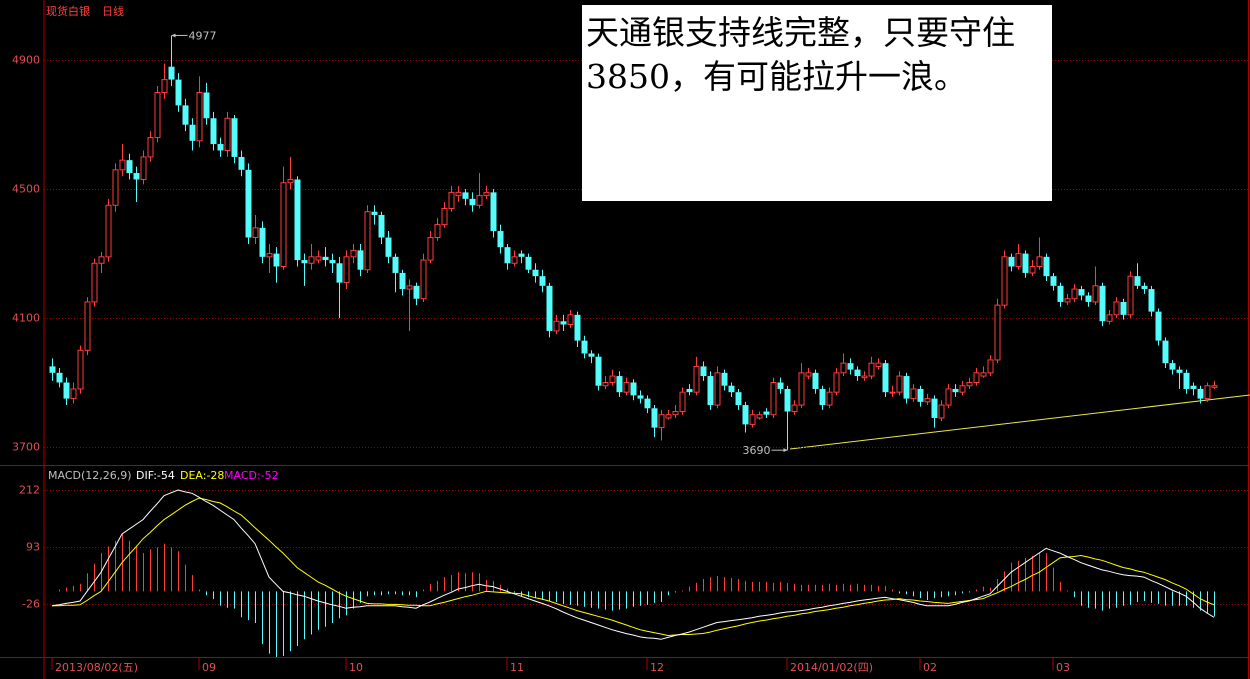  Describe the element at coordinates (800, 32) in the screenshot. I see `annotation-line: 天通银支持线完整，只要守住` at that location.